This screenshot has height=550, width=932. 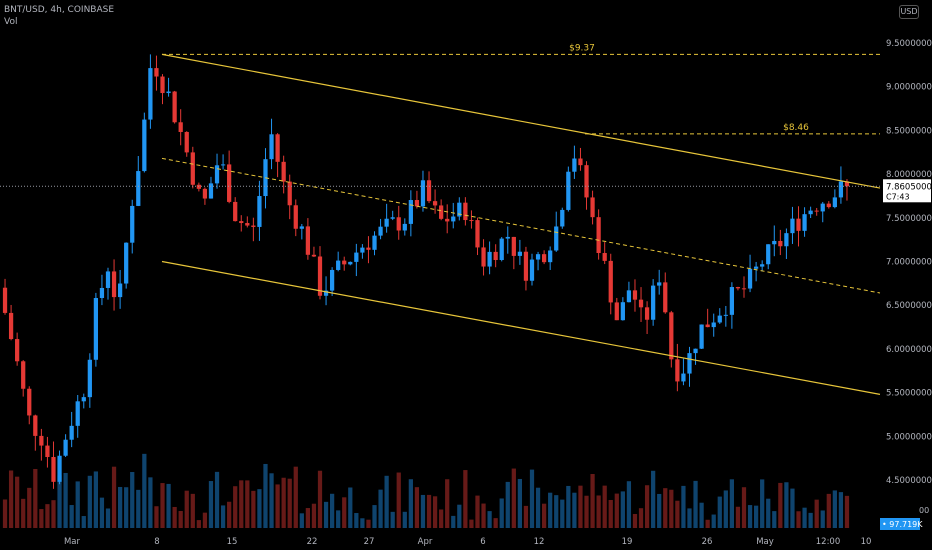 What do you see at coordinates (909, 175) in the screenshot?
I see `y-tick-label: 8.00000000` at bounding box center [909, 175].